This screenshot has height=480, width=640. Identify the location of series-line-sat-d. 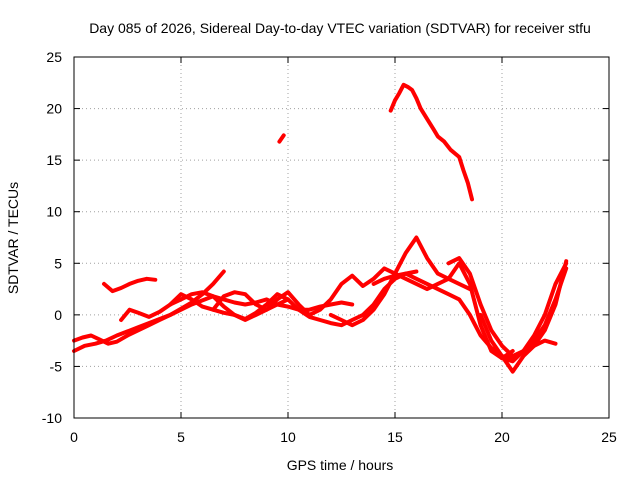
(204, 306).